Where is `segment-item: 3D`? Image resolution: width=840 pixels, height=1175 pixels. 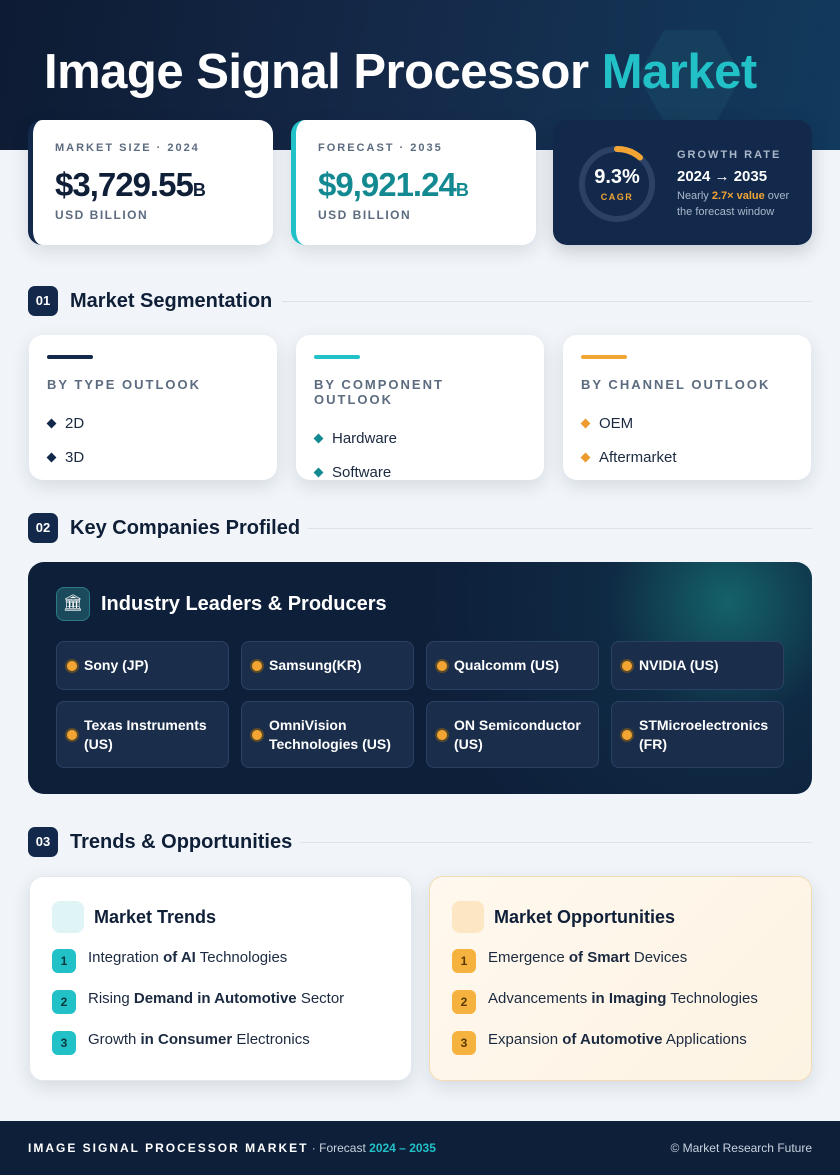
segment-item: 3D is located at coordinates (152, 457).